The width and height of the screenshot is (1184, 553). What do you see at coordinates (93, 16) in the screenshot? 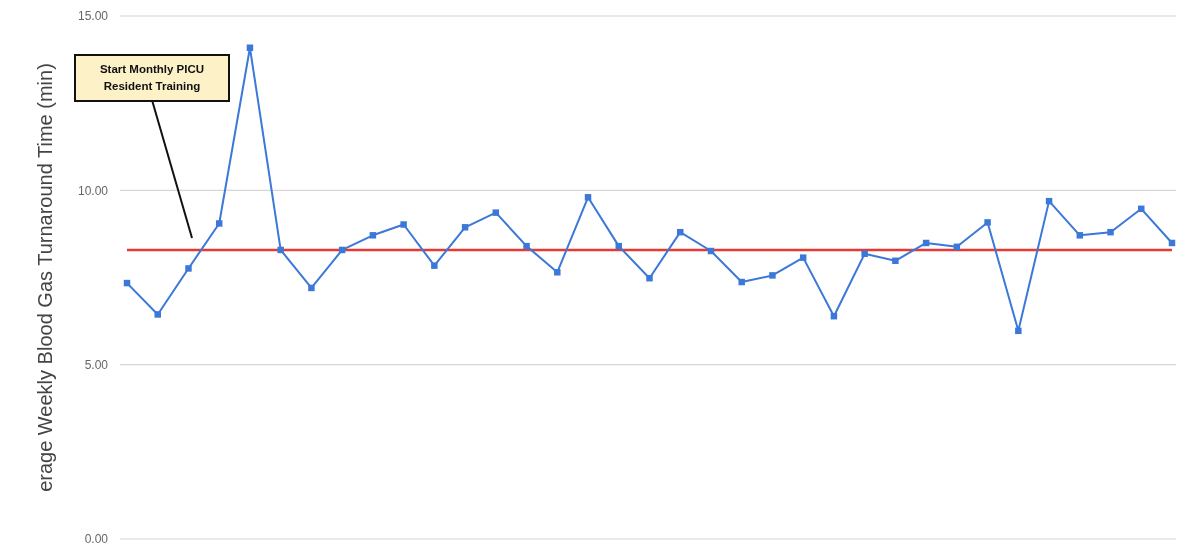
I see `y-tick-label: 15.00` at bounding box center [93, 16].